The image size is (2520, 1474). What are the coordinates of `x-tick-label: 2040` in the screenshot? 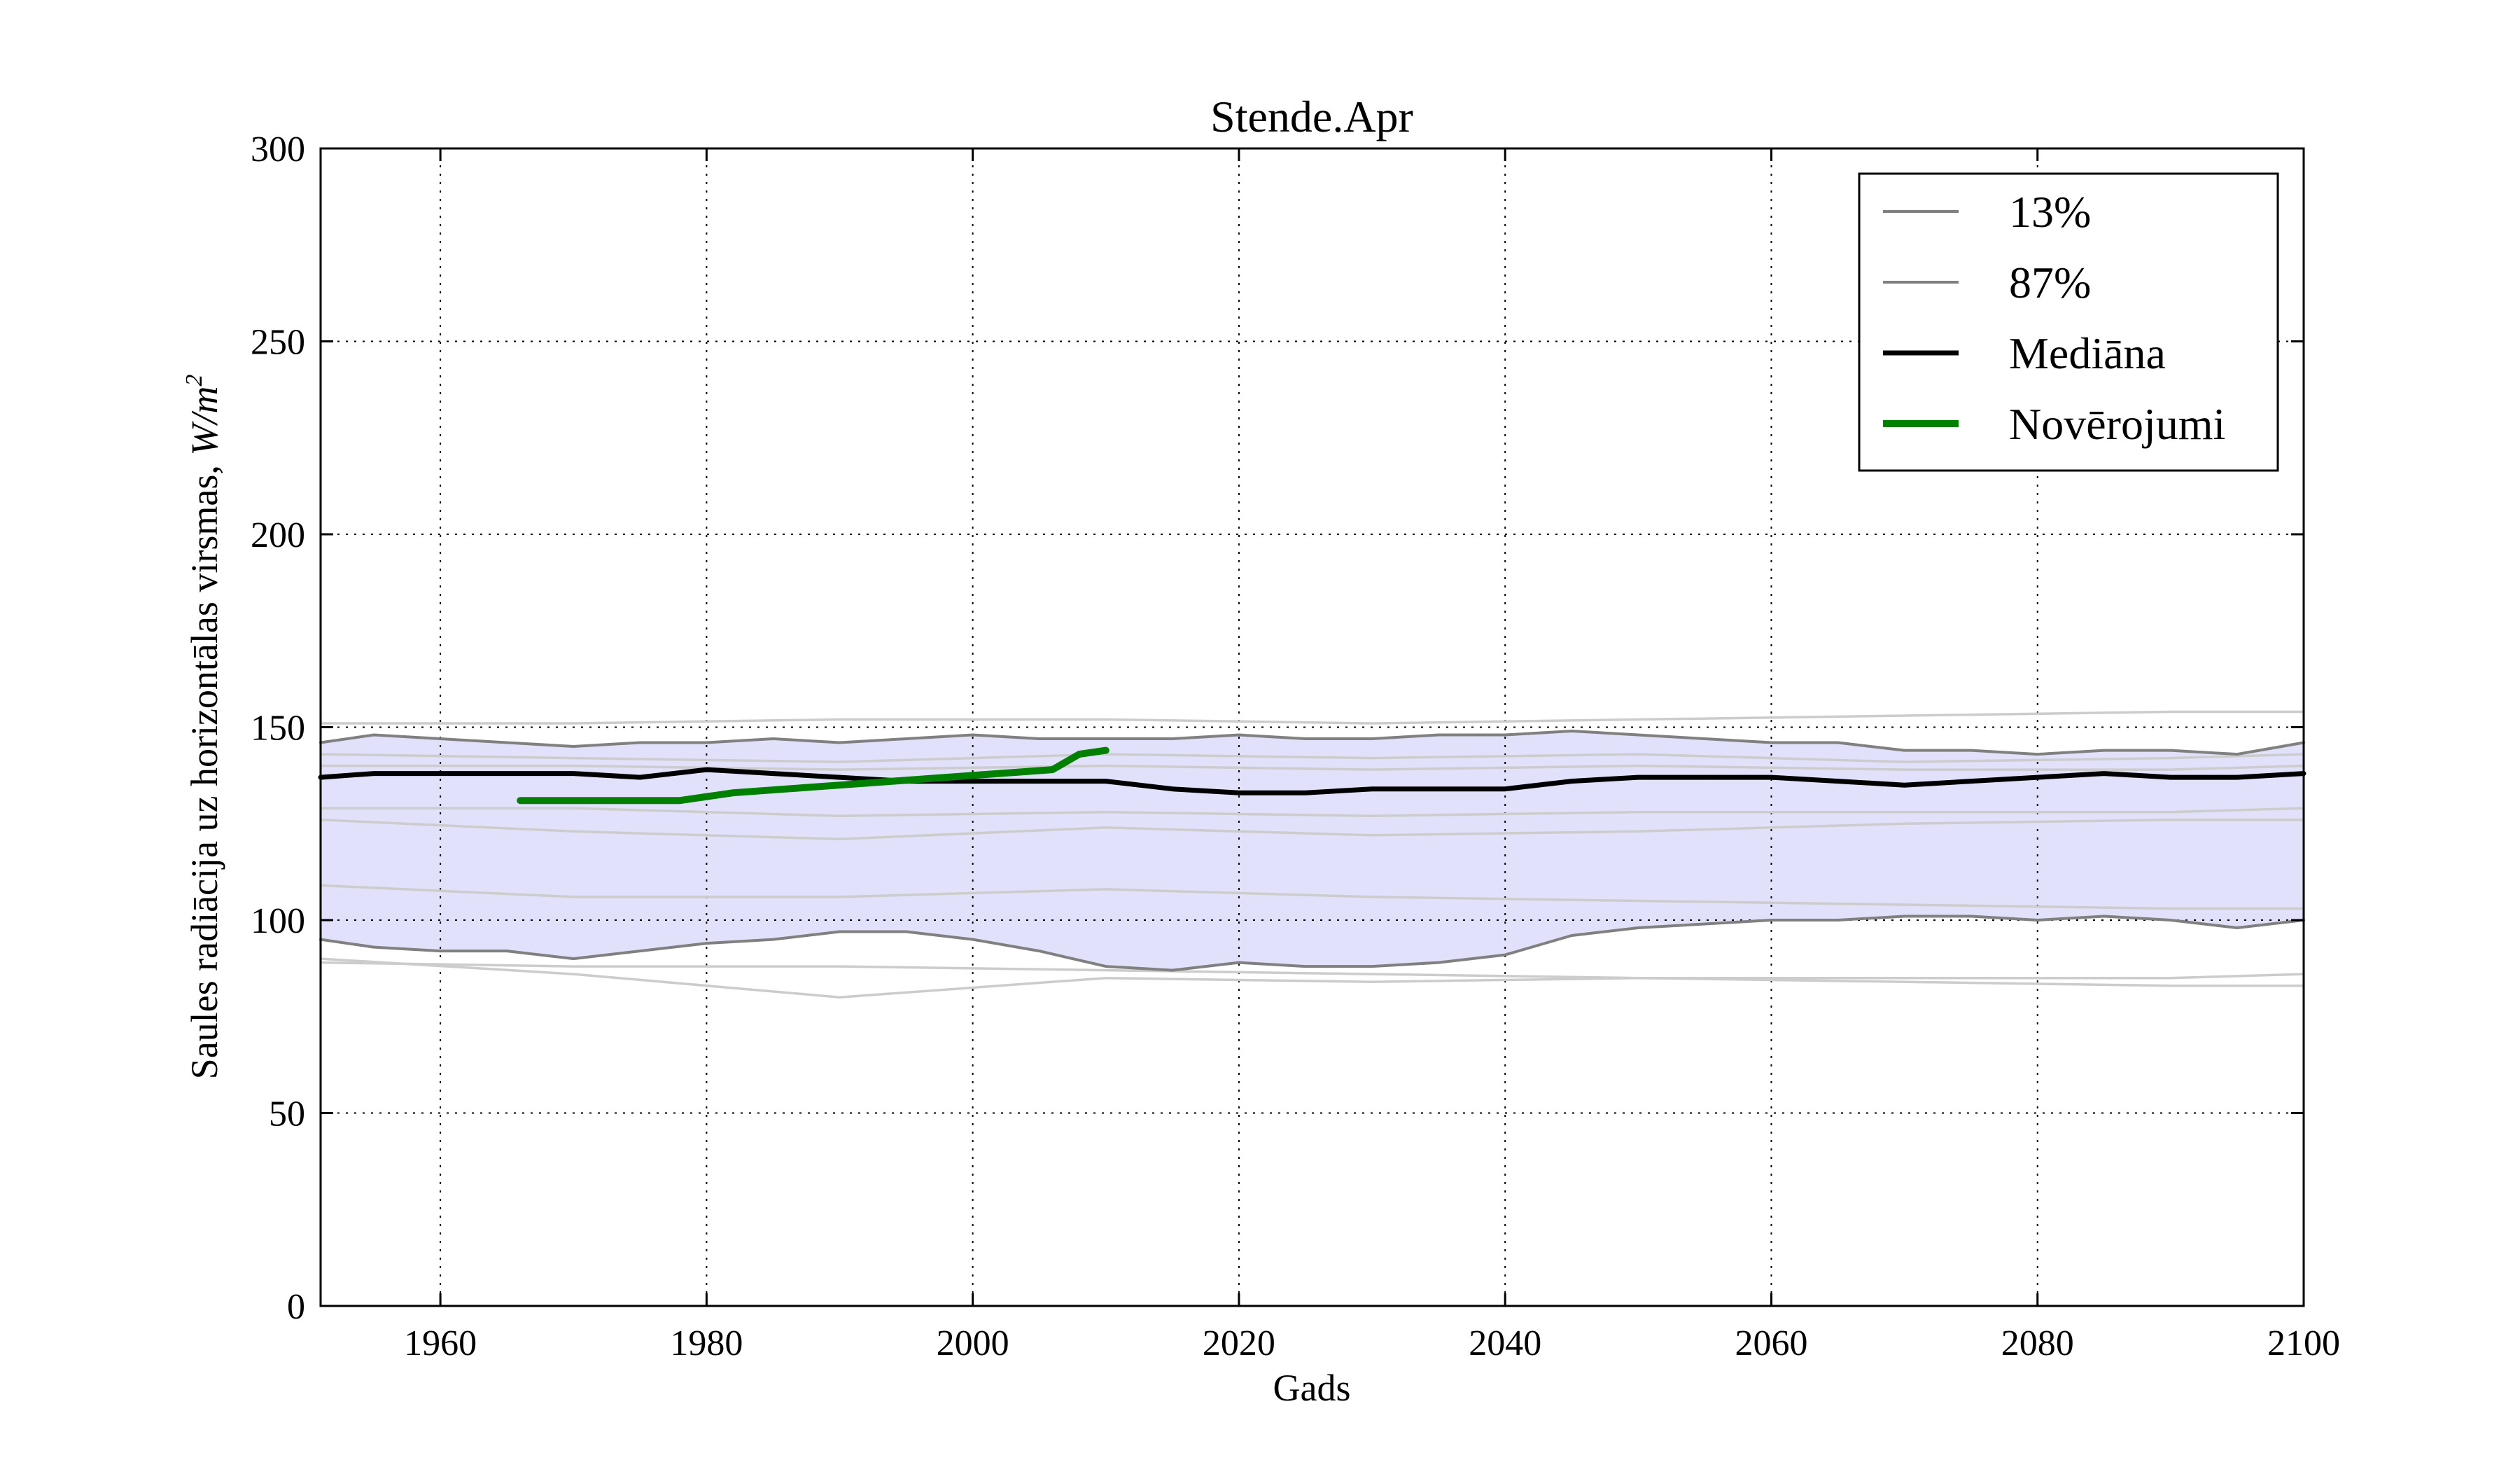 It's located at (1505, 1343).